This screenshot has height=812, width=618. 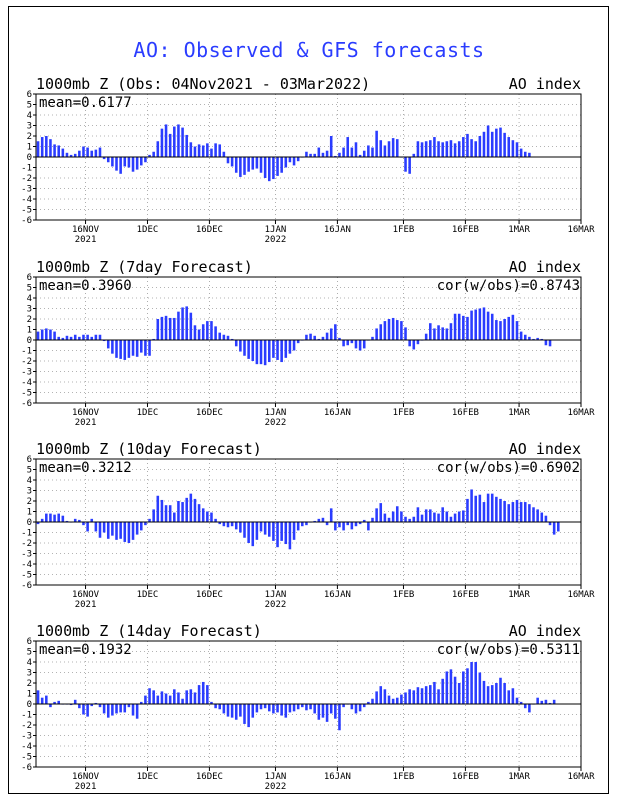 What do you see at coordinates (26, 362) in the screenshot?
I see `y-tick-label: -2` at bounding box center [26, 362].